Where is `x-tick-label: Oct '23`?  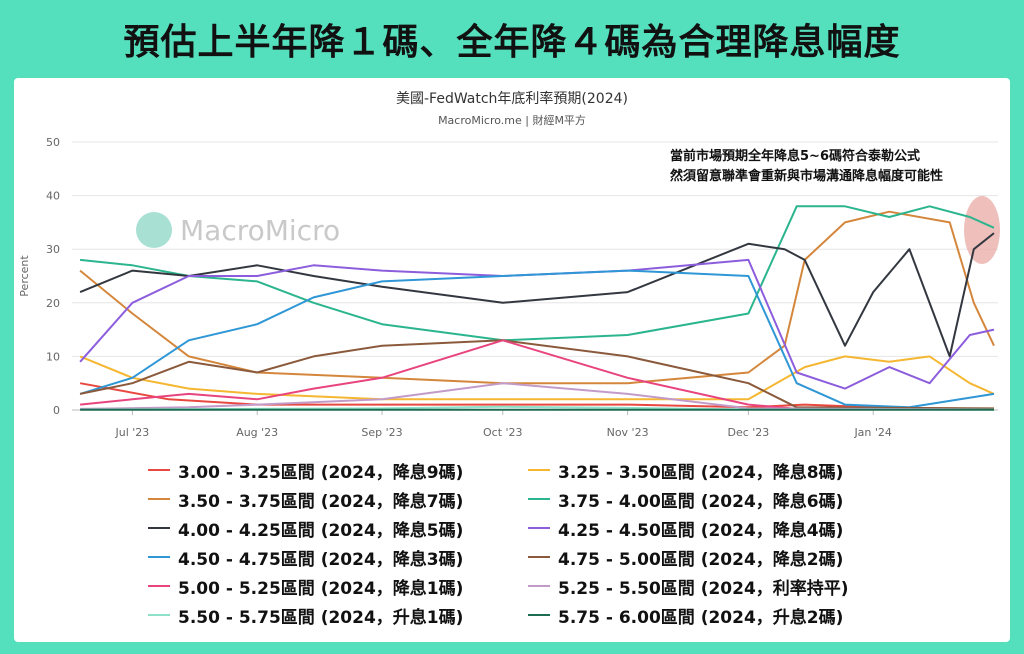 x-tick-label: Oct '23 is located at coordinates (503, 432).